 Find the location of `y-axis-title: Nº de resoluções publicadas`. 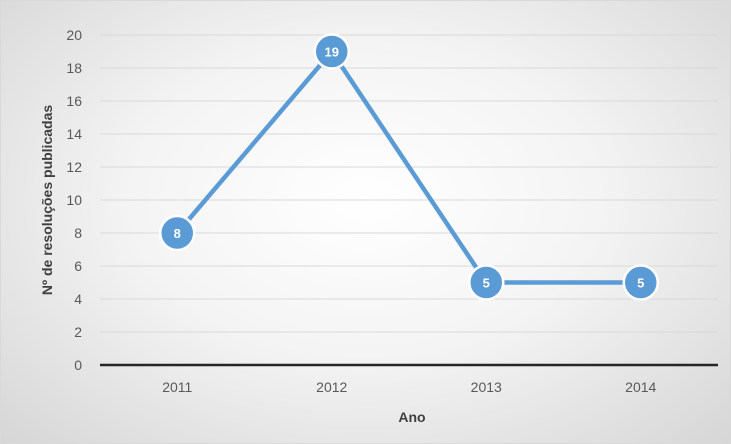

y-axis-title: Nº de resoluções publicadas is located at coordinates (47, 200).